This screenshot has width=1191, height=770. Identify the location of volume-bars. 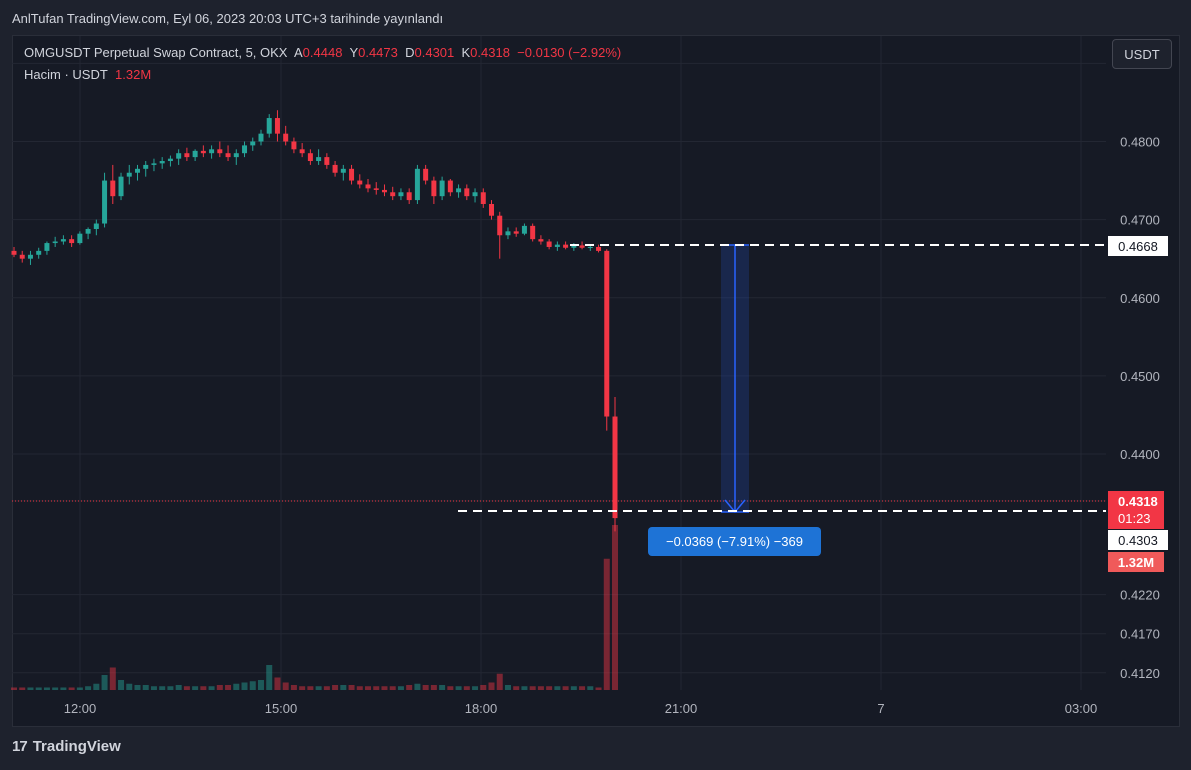
(314, 607).